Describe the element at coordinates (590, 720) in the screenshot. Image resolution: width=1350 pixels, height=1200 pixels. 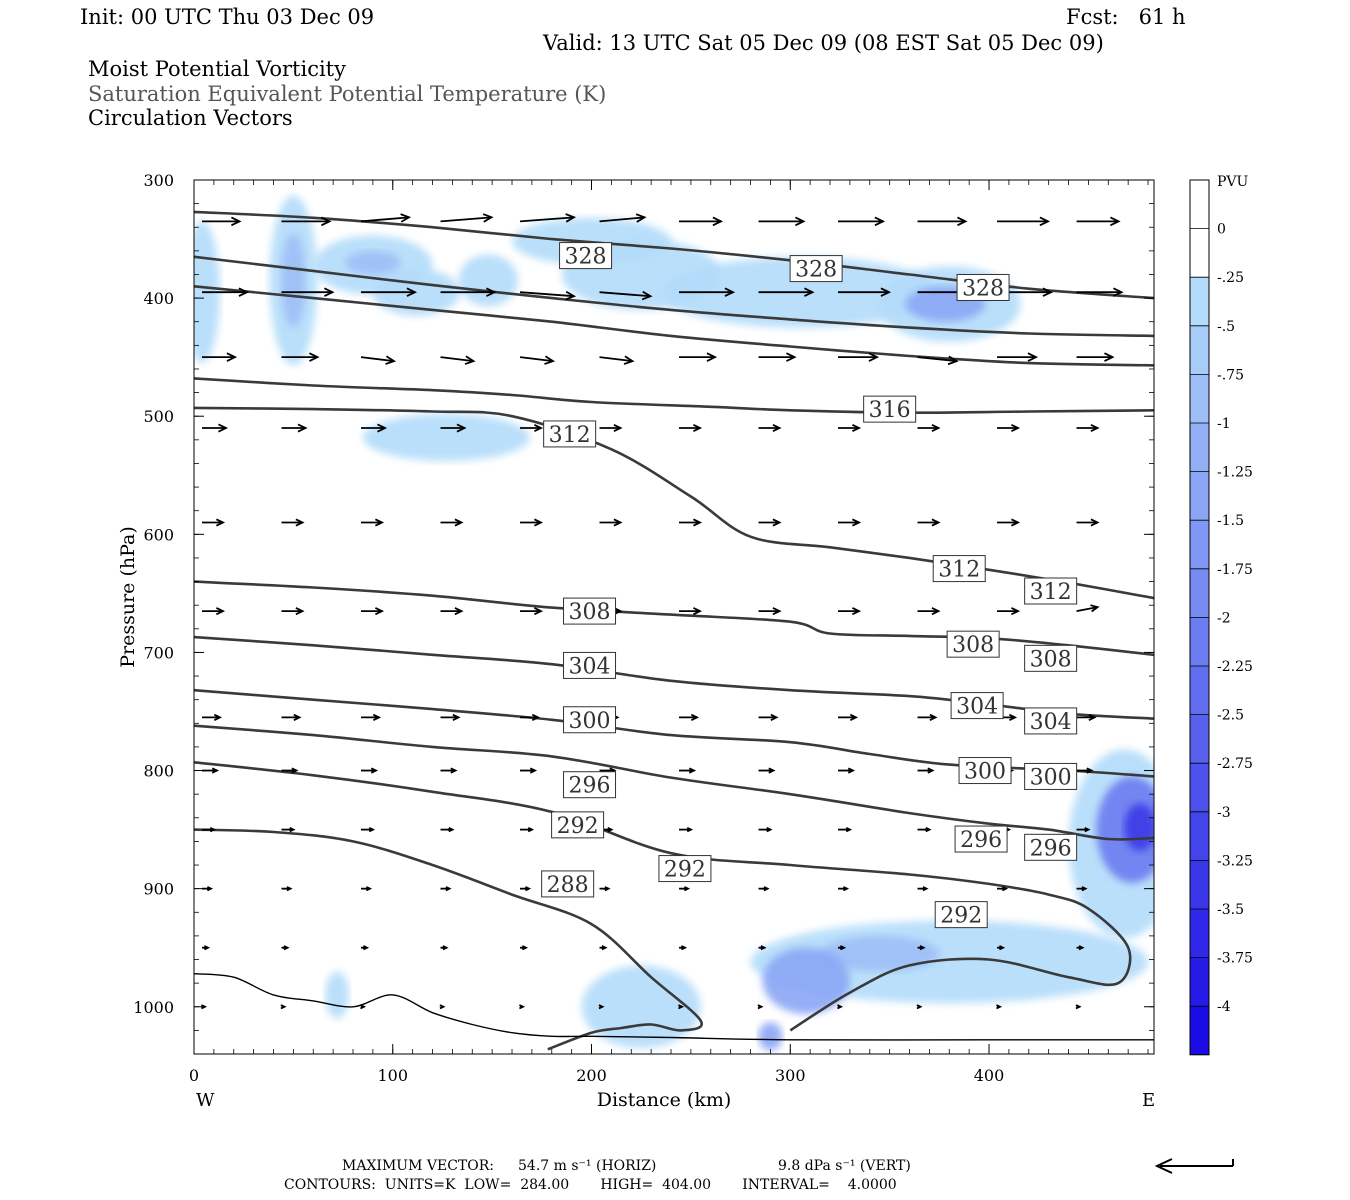
I see `contour-label-300-0: 300` at that location.